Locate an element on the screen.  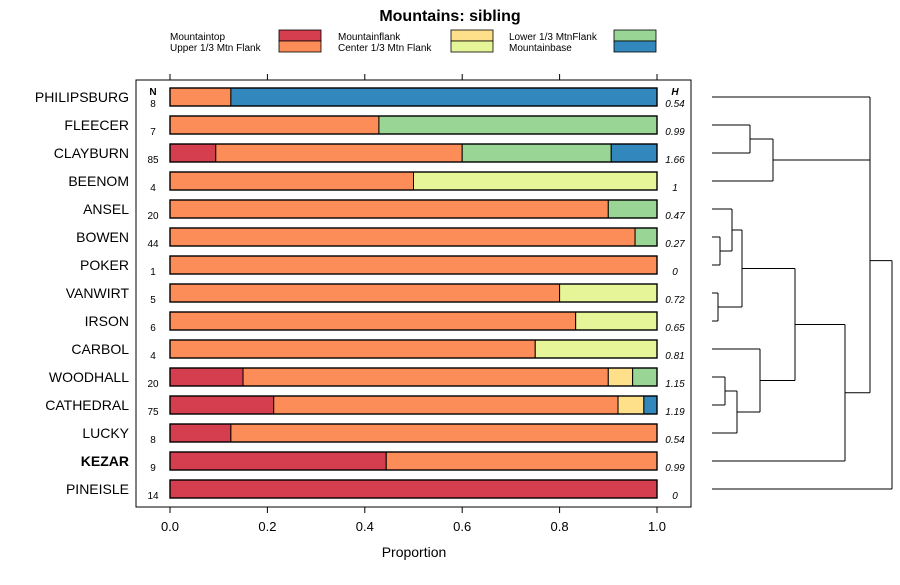
h-value: 0.99 is located at coordinates (675, 468).